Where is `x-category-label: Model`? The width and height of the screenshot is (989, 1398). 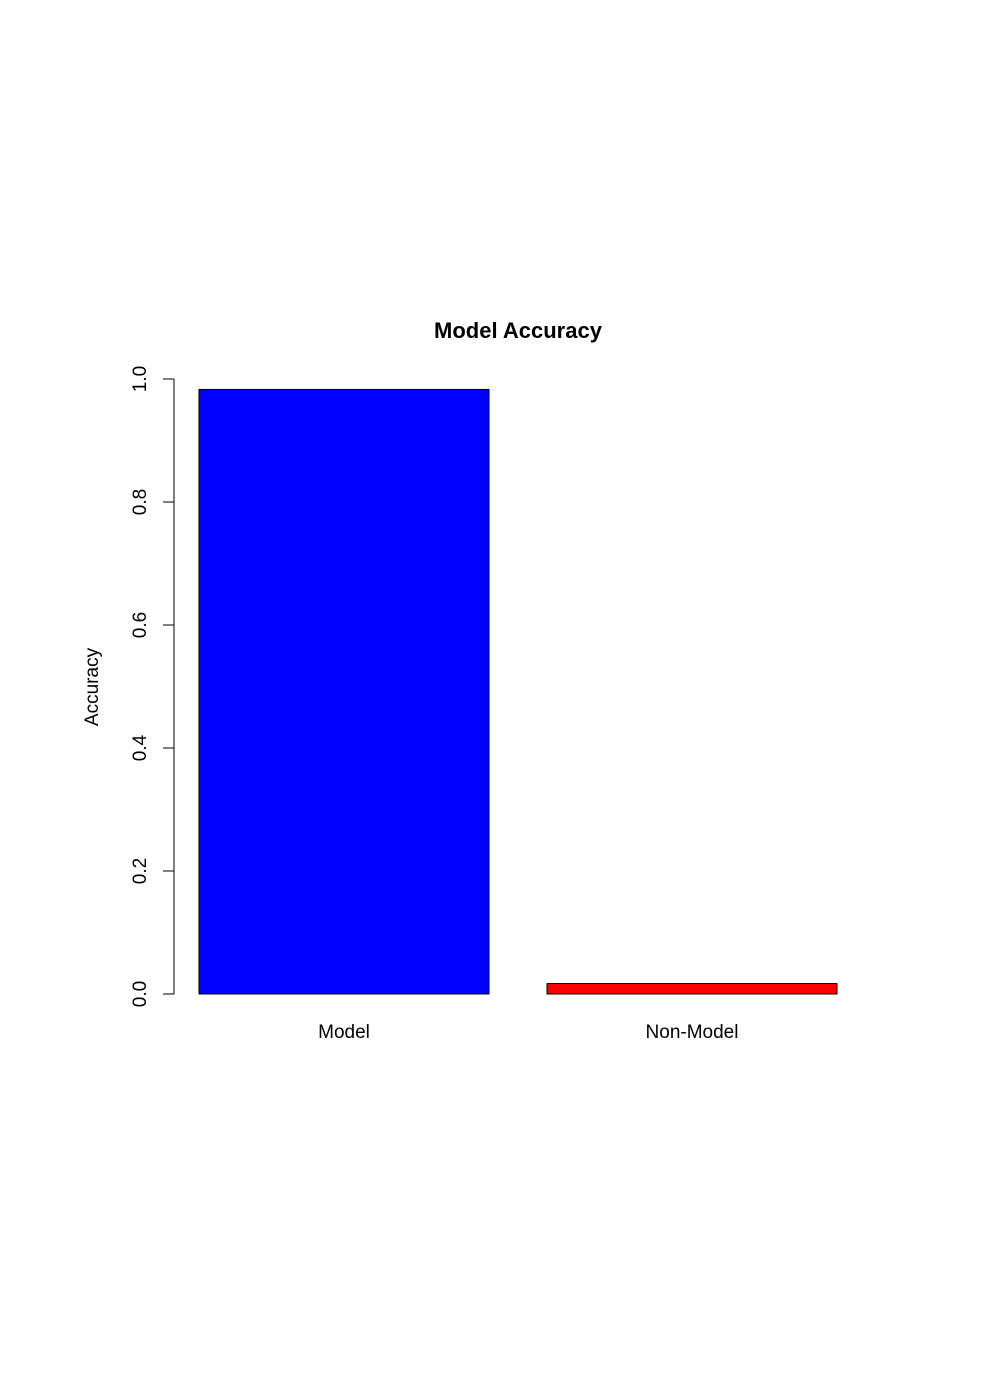 x-category-label: Model is located at coordinates (344, 1032).